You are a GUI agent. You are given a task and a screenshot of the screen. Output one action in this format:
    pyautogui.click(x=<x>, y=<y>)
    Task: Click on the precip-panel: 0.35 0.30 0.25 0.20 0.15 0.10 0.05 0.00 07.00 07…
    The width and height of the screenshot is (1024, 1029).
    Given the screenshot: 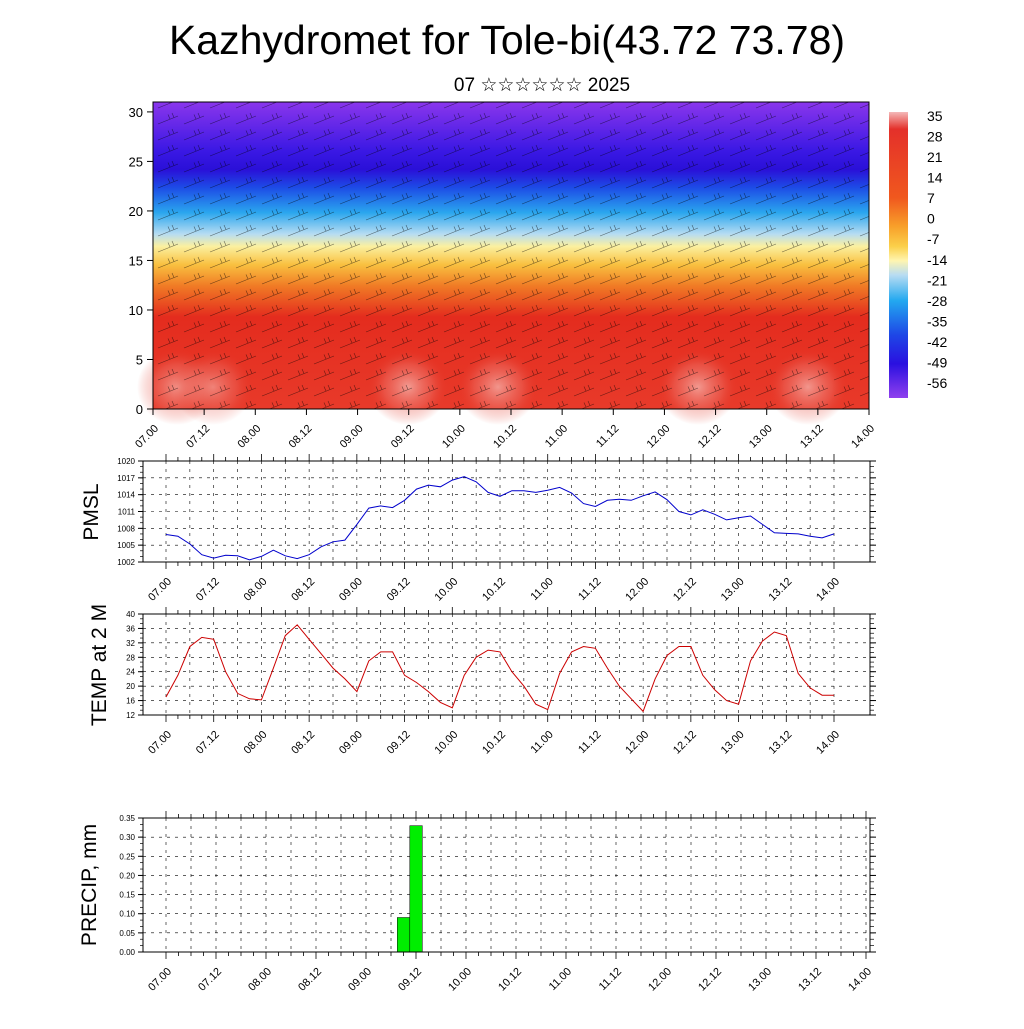 What is the action you would take?
    pyautogui.click(x=477, y=902)
    